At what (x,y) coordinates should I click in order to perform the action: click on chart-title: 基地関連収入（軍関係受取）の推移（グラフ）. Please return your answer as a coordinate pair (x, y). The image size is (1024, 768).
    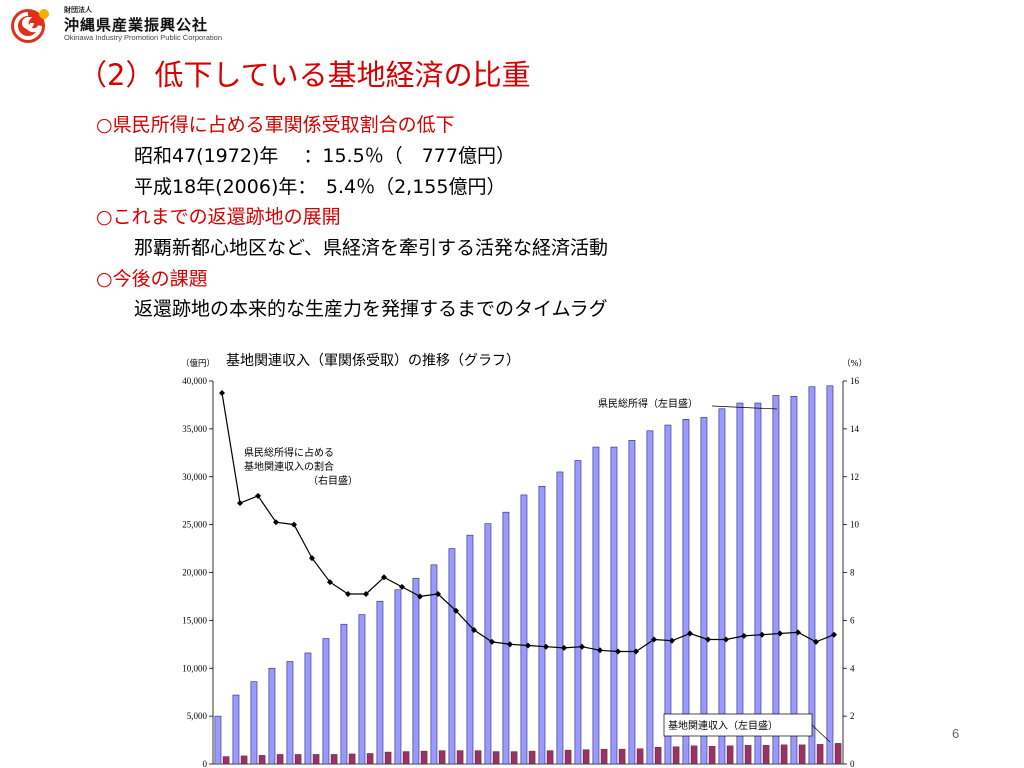
    Looking at the image, I should click on (373, 360).